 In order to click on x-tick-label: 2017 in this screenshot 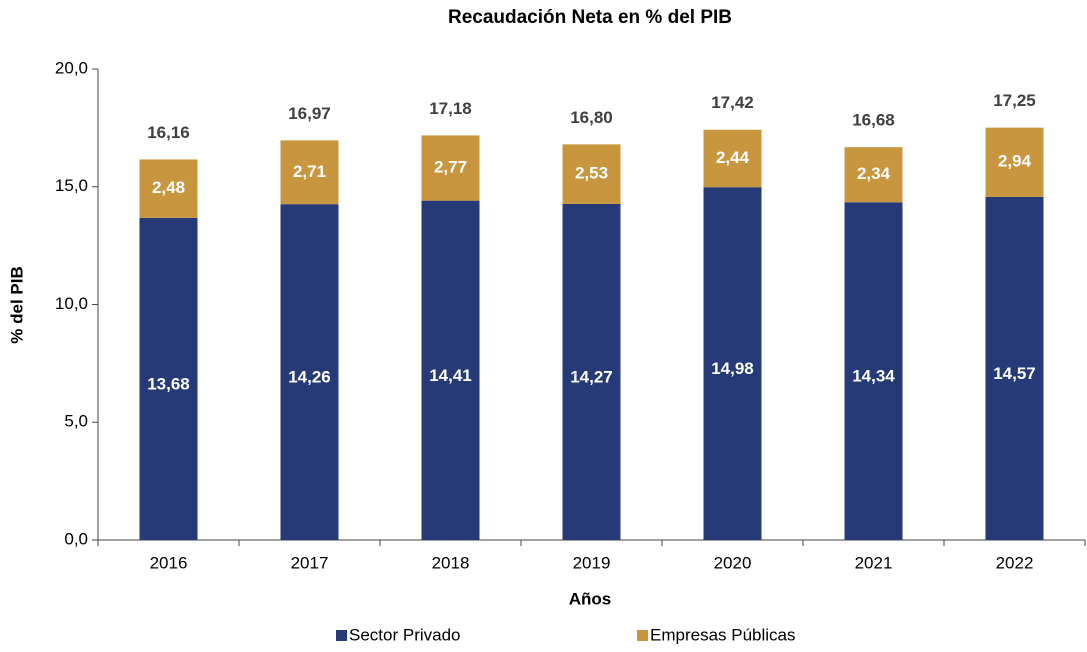, I will do `click(310, 562)`.